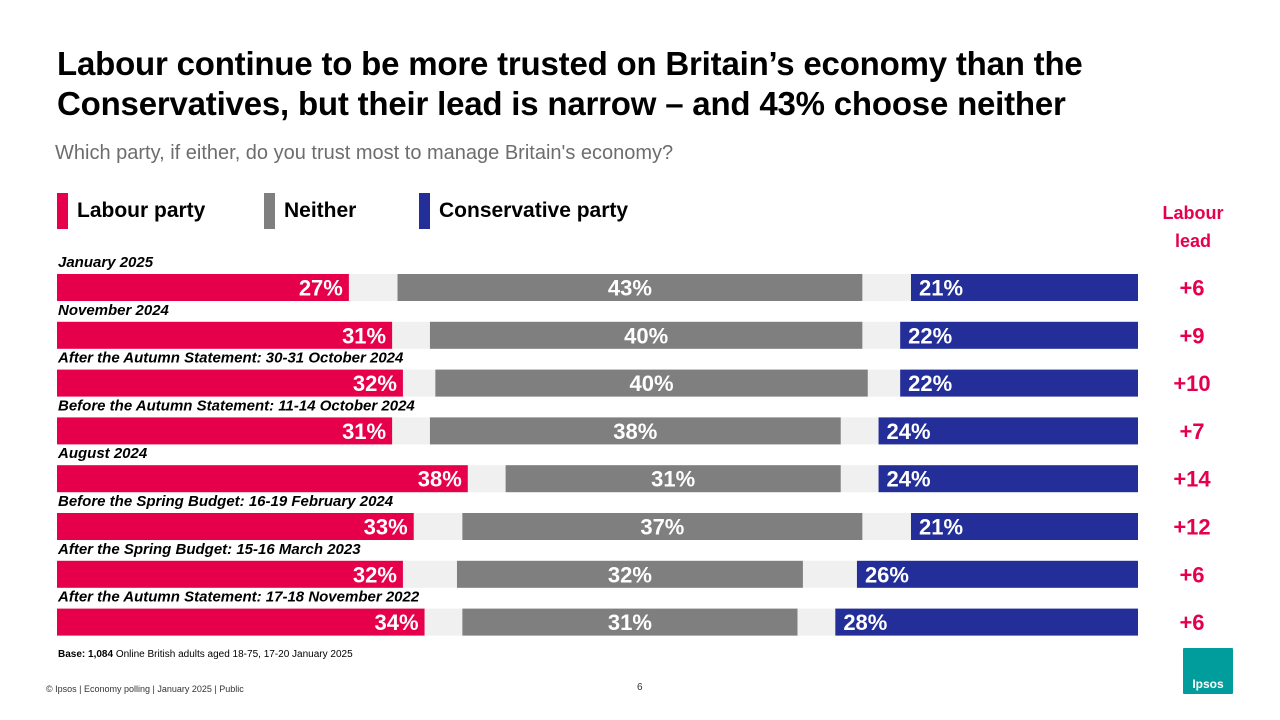 The height and width of the screenshot is (720, 1280). Describe the element at coordinates (440, 479) in the screenshot. I see `bar-label-labour: 38%` at that location.